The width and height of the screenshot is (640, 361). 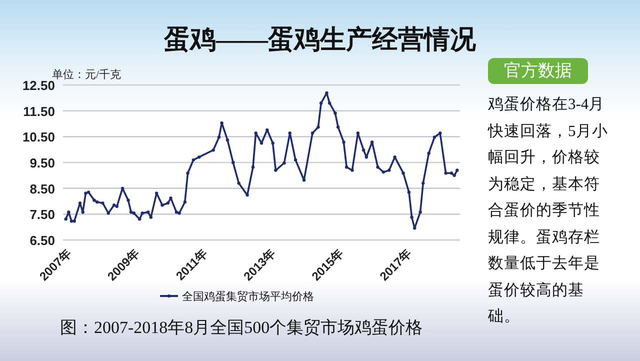 What do you see at coordinates (248, 296) in the screenshot?
I see `legend-label: 全国鸡蛋集贸市场平均价格` at bounding box center [248, 296].